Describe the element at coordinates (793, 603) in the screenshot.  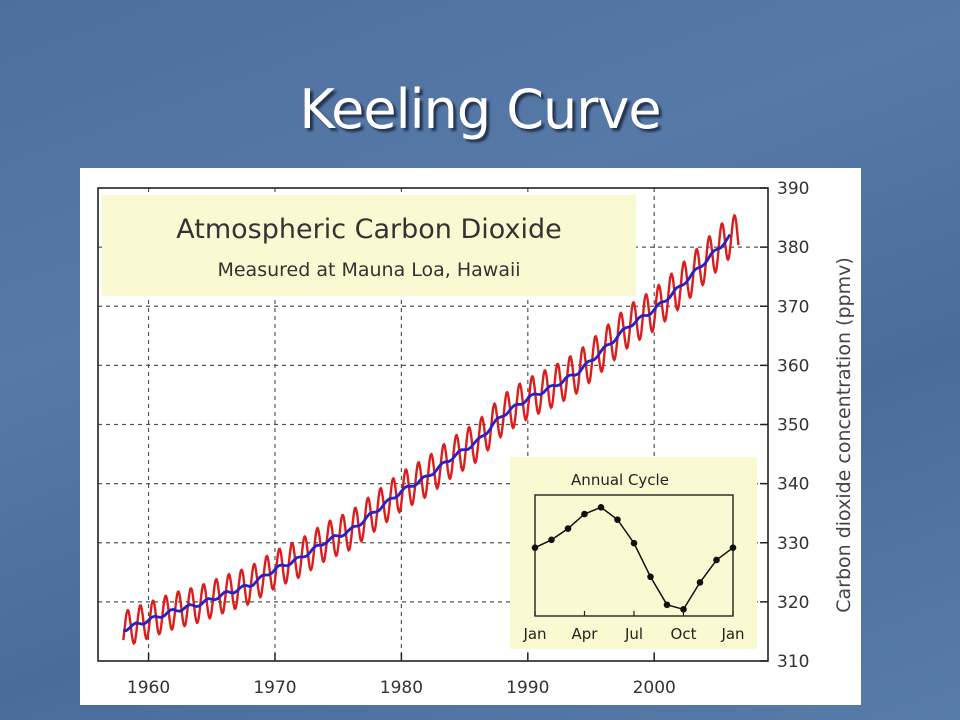
I see `y-tick-label: 320` at that location.